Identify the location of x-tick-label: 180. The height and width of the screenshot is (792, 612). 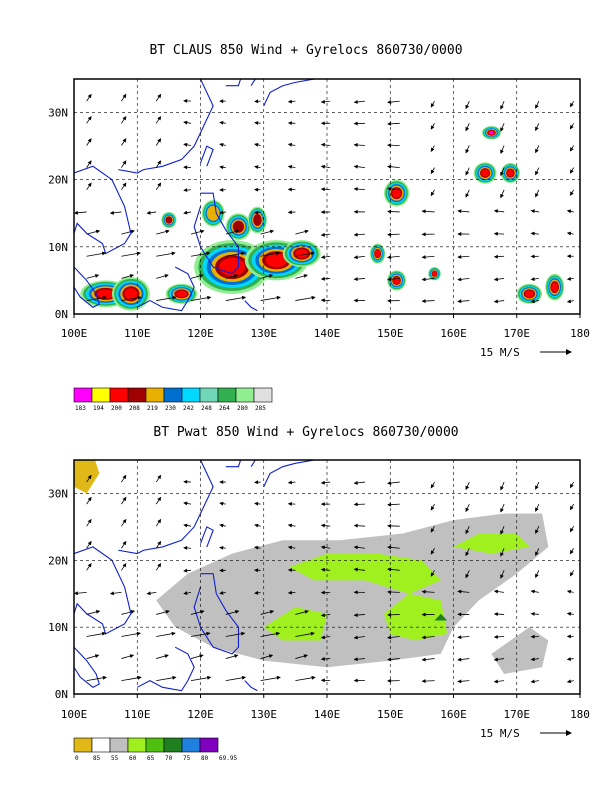
(580, 714).